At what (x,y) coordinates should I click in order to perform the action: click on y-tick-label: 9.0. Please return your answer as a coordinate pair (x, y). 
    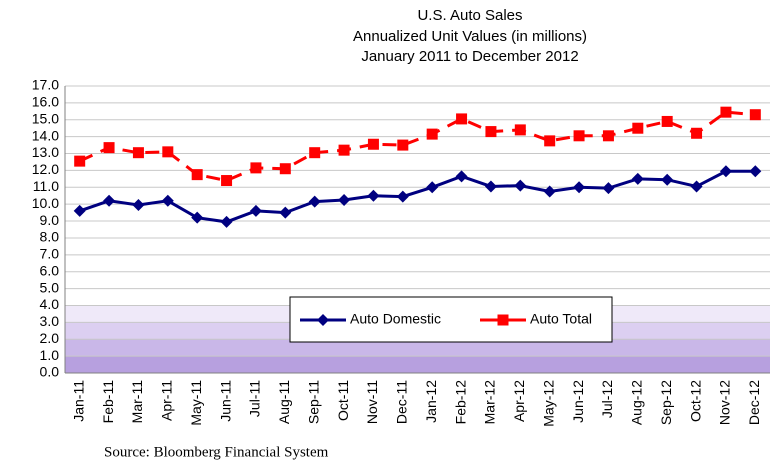
    Looking at the image, I should click on (50, 220).